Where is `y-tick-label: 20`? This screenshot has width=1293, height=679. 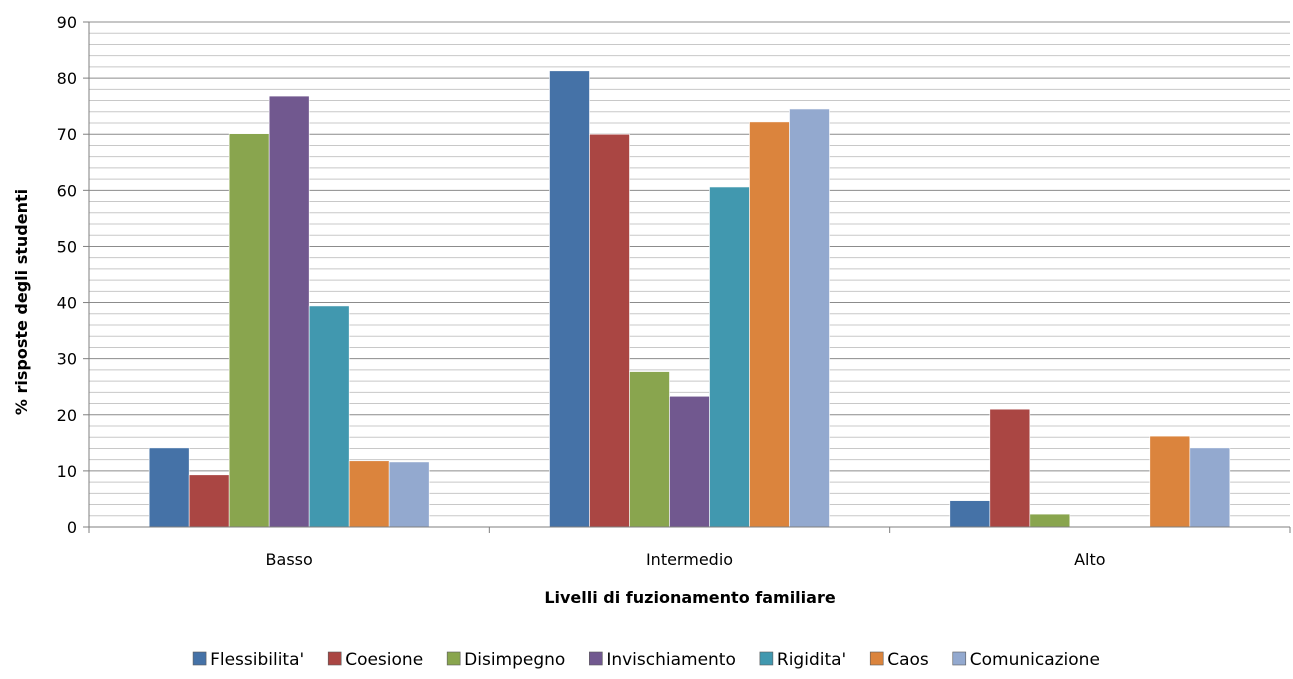
y-tick-label: 20 is located at coordinates (67, 415).